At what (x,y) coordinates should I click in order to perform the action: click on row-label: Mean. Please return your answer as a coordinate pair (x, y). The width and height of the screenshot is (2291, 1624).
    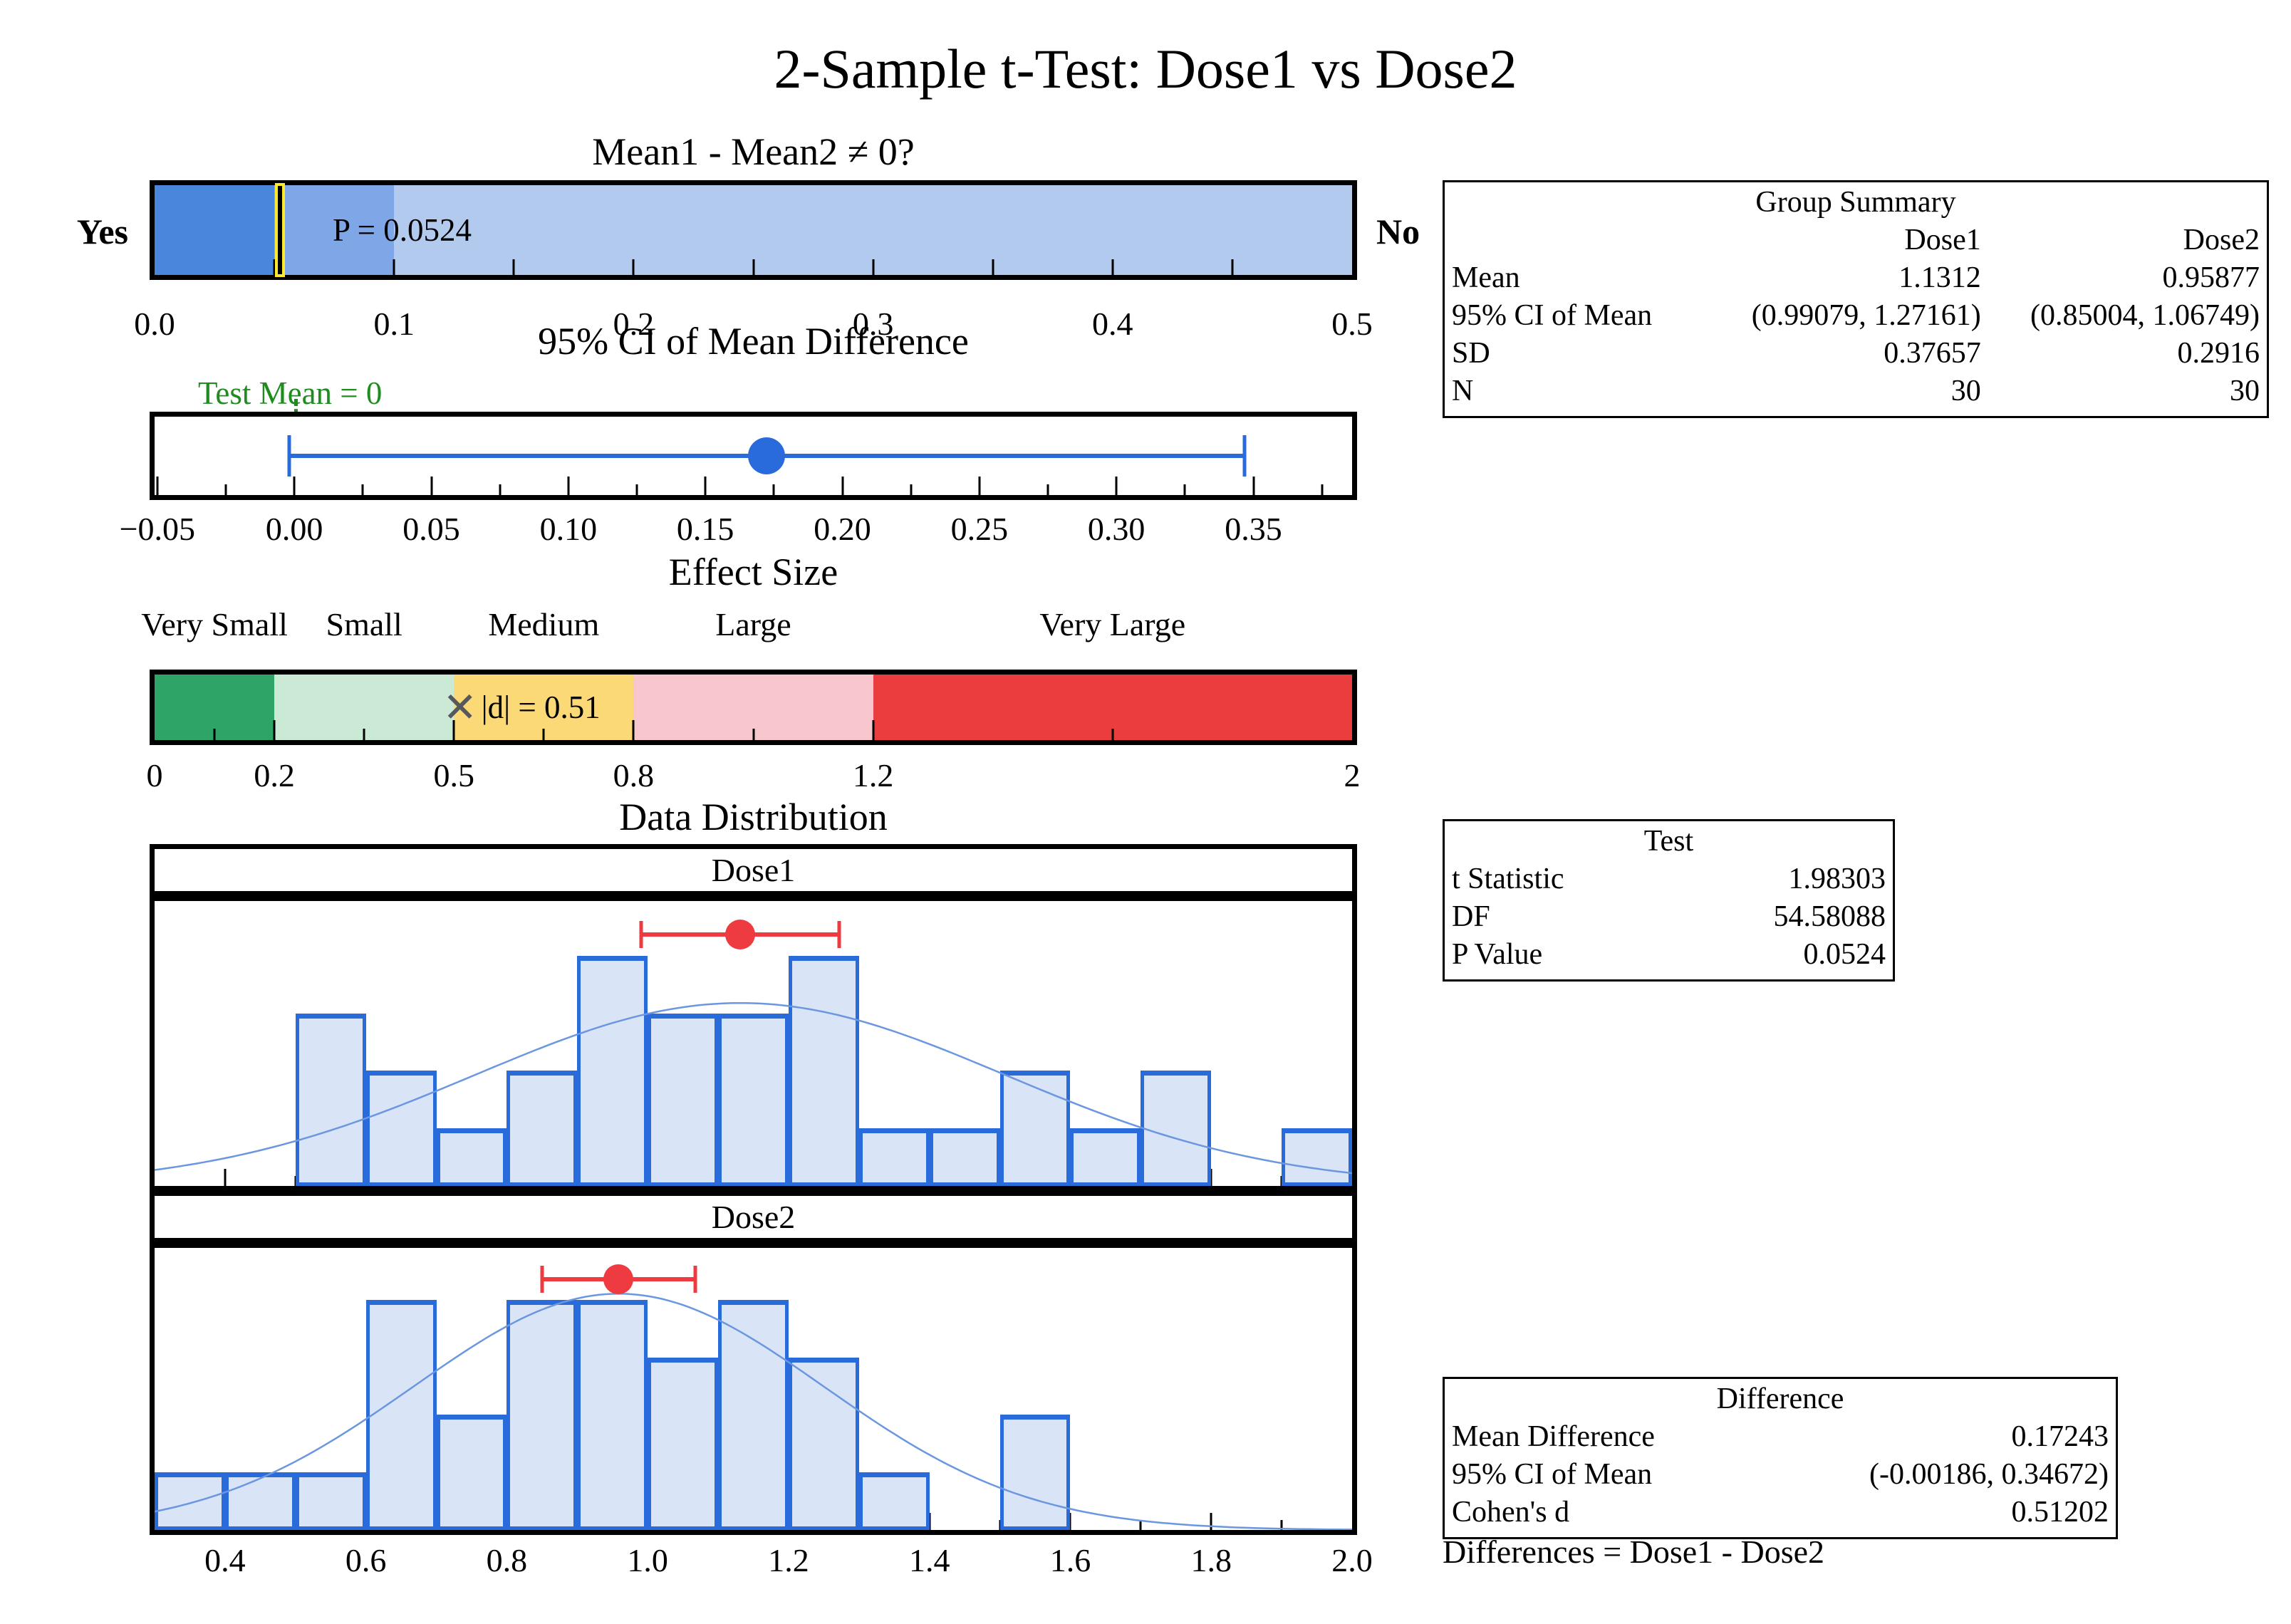
    Looking at the image, I should click on (1486, 277).